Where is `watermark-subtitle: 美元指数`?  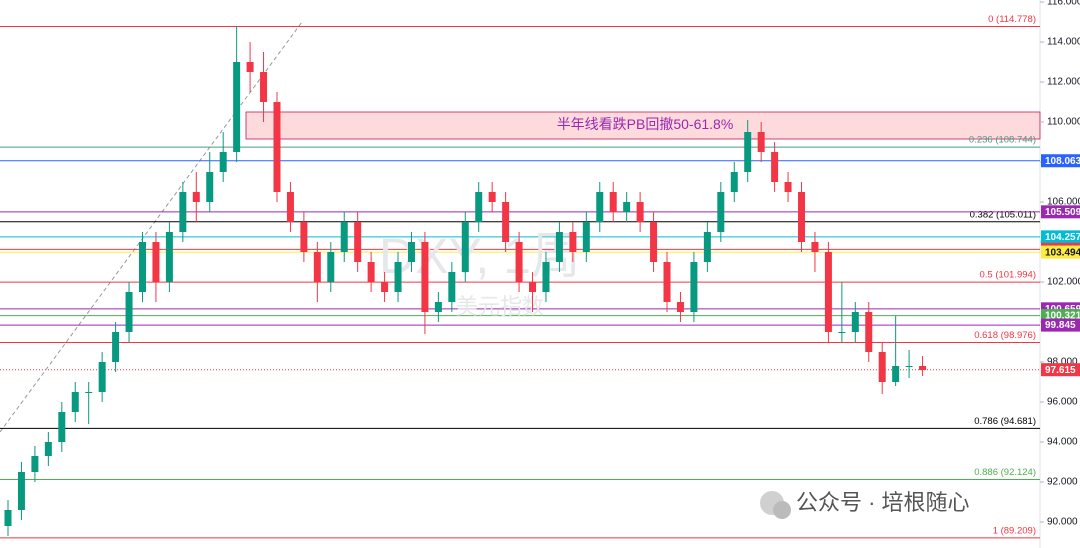 watermark-subtitle: 美元指数 is located at coordinates (500, 306).